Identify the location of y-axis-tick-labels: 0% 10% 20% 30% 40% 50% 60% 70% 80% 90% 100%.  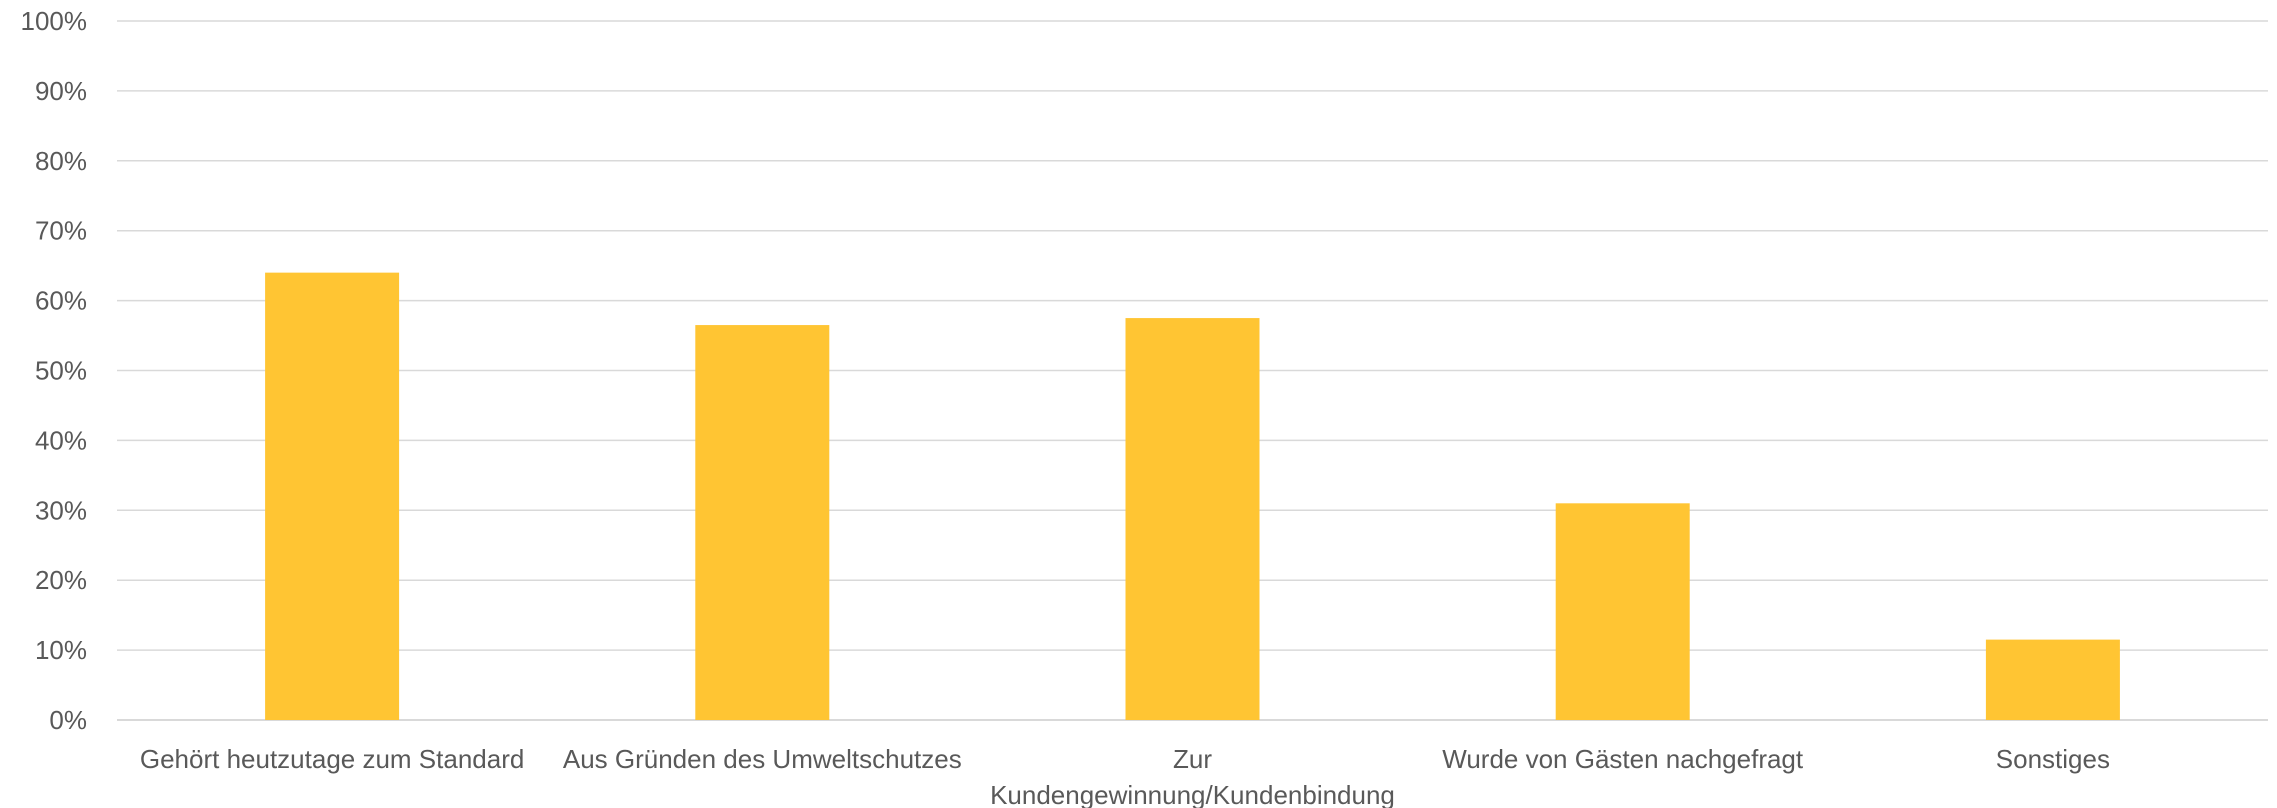
(54, 370).